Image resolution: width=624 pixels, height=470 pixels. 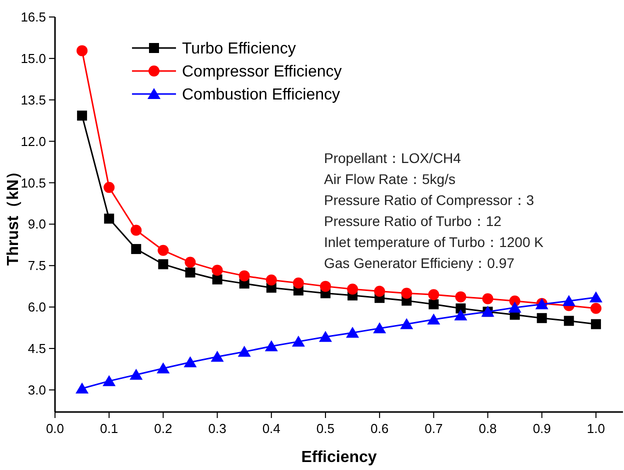 What do you see at coordinates (339, 457) in the screenshot?
I see `x-axis-title: Efficiency` at bounding box center [339, 457].